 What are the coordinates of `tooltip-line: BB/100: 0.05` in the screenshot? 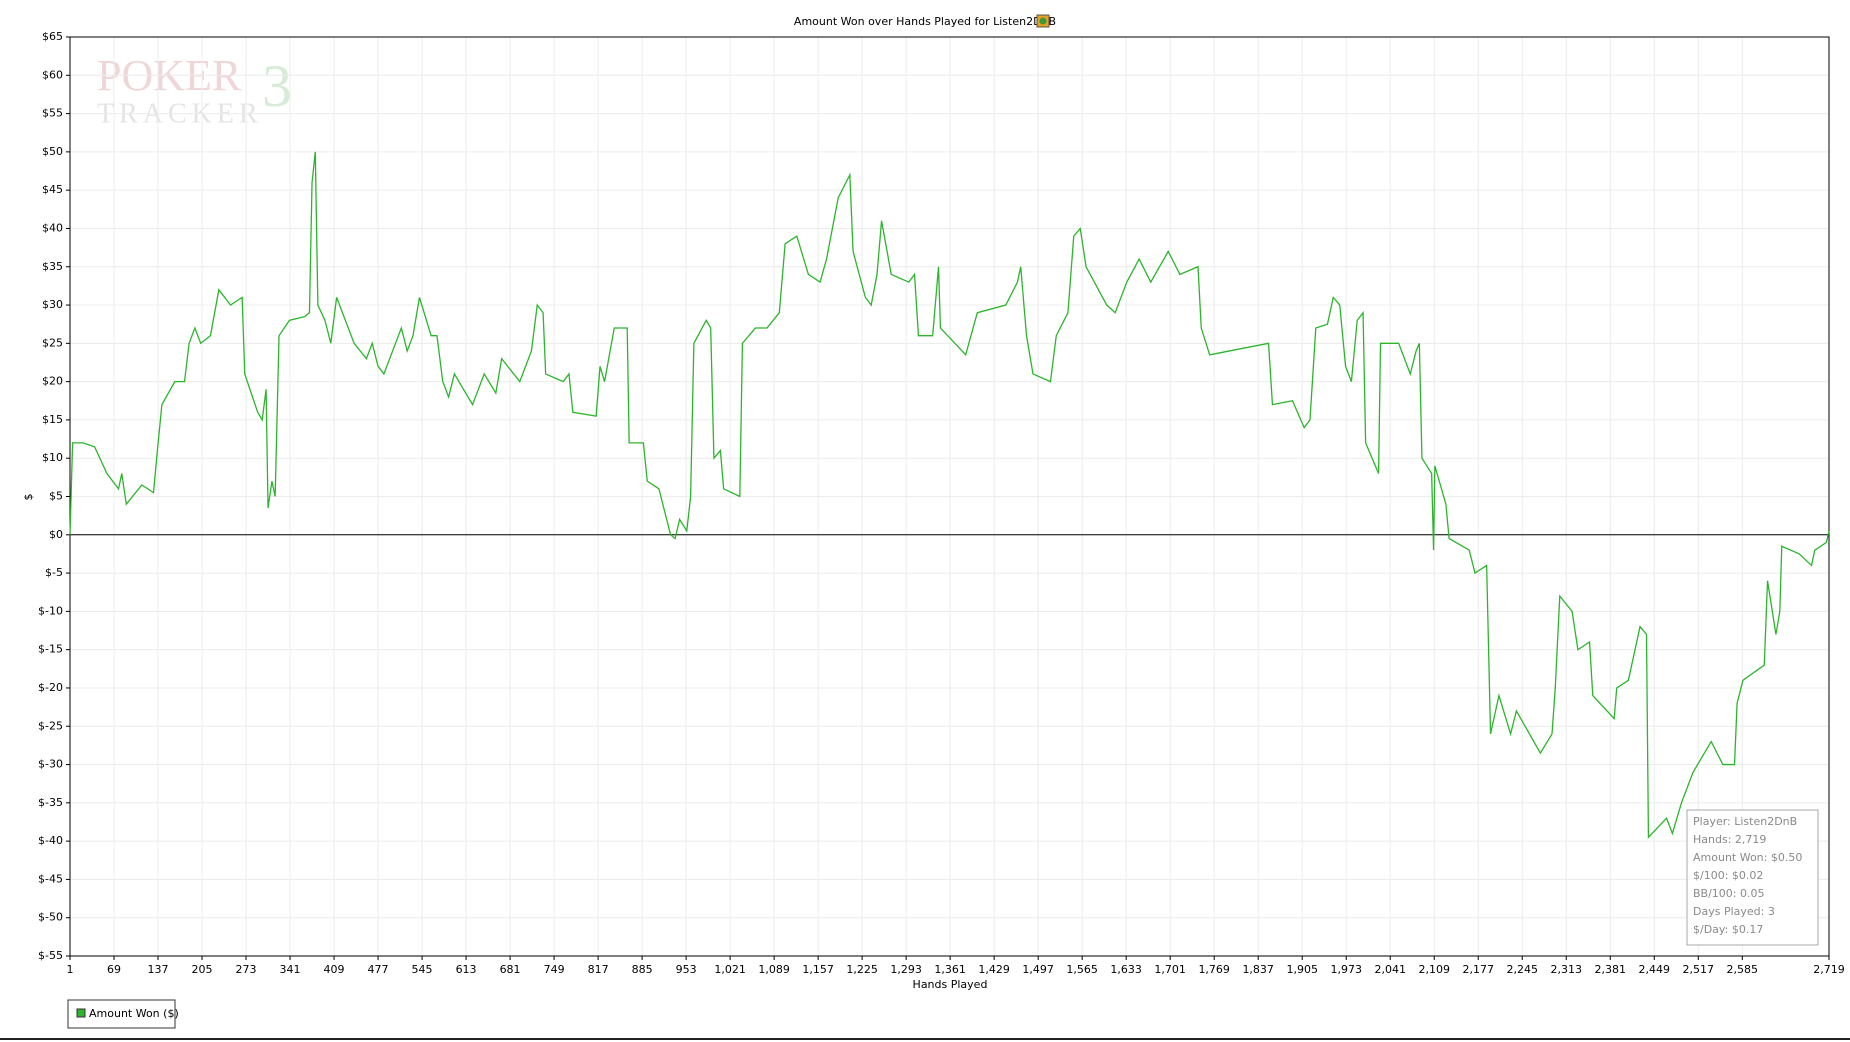 It's located at (1729, 893).